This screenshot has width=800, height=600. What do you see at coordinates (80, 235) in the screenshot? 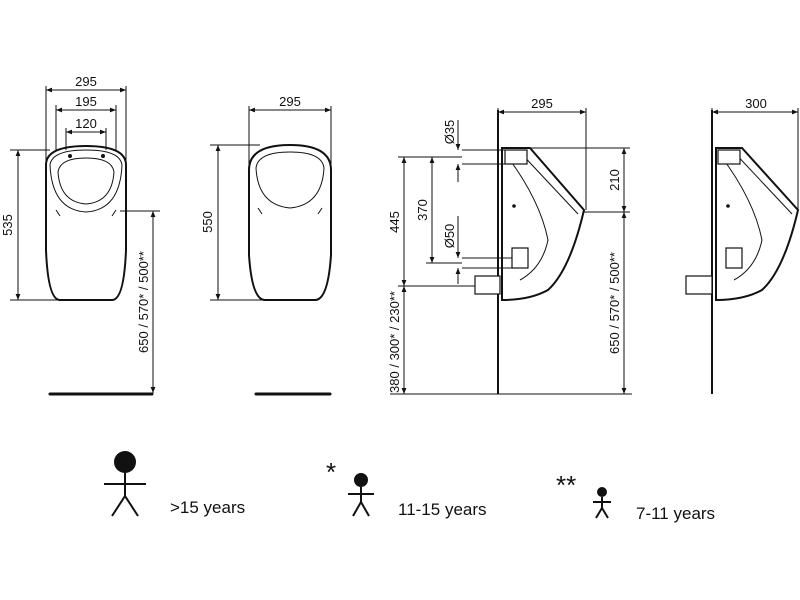
I see `front-view-open: 295 195 120 535 650 / 570* / 500**` at bounding box center [80, 235].